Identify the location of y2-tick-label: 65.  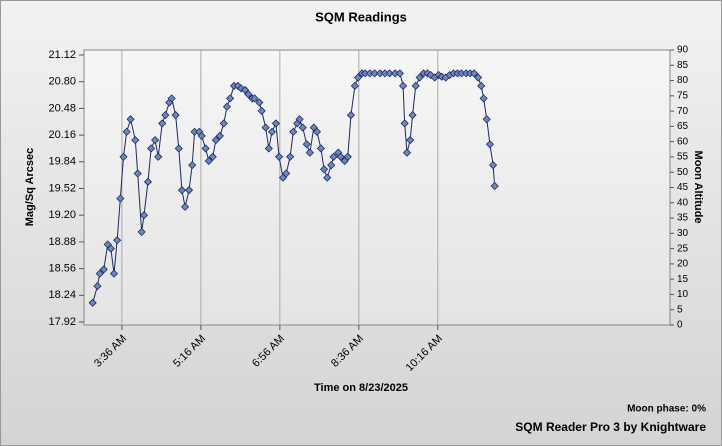
(683, 126).